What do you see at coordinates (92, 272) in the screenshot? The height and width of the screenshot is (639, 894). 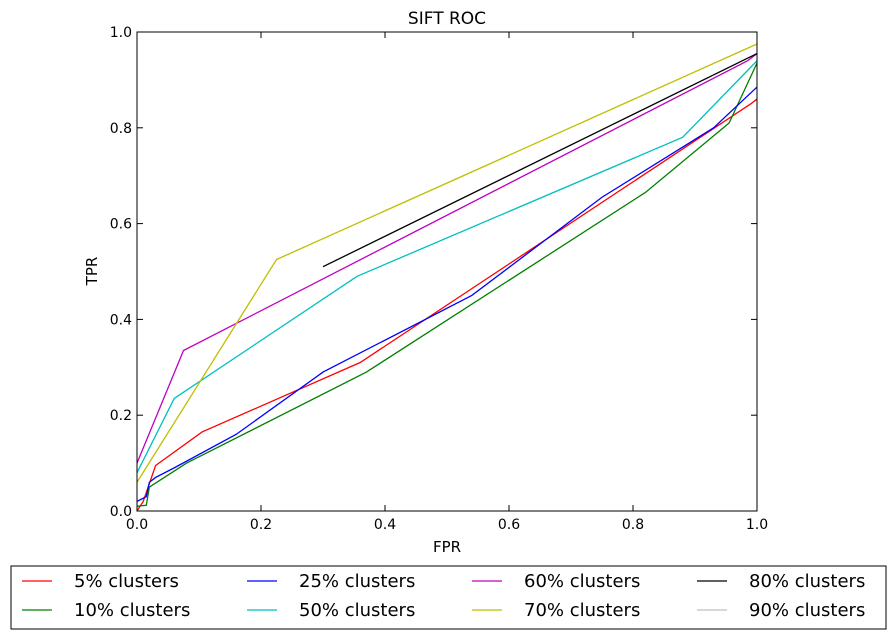 I see `y-axis-label: TPR` at bounding box center [92, 272].